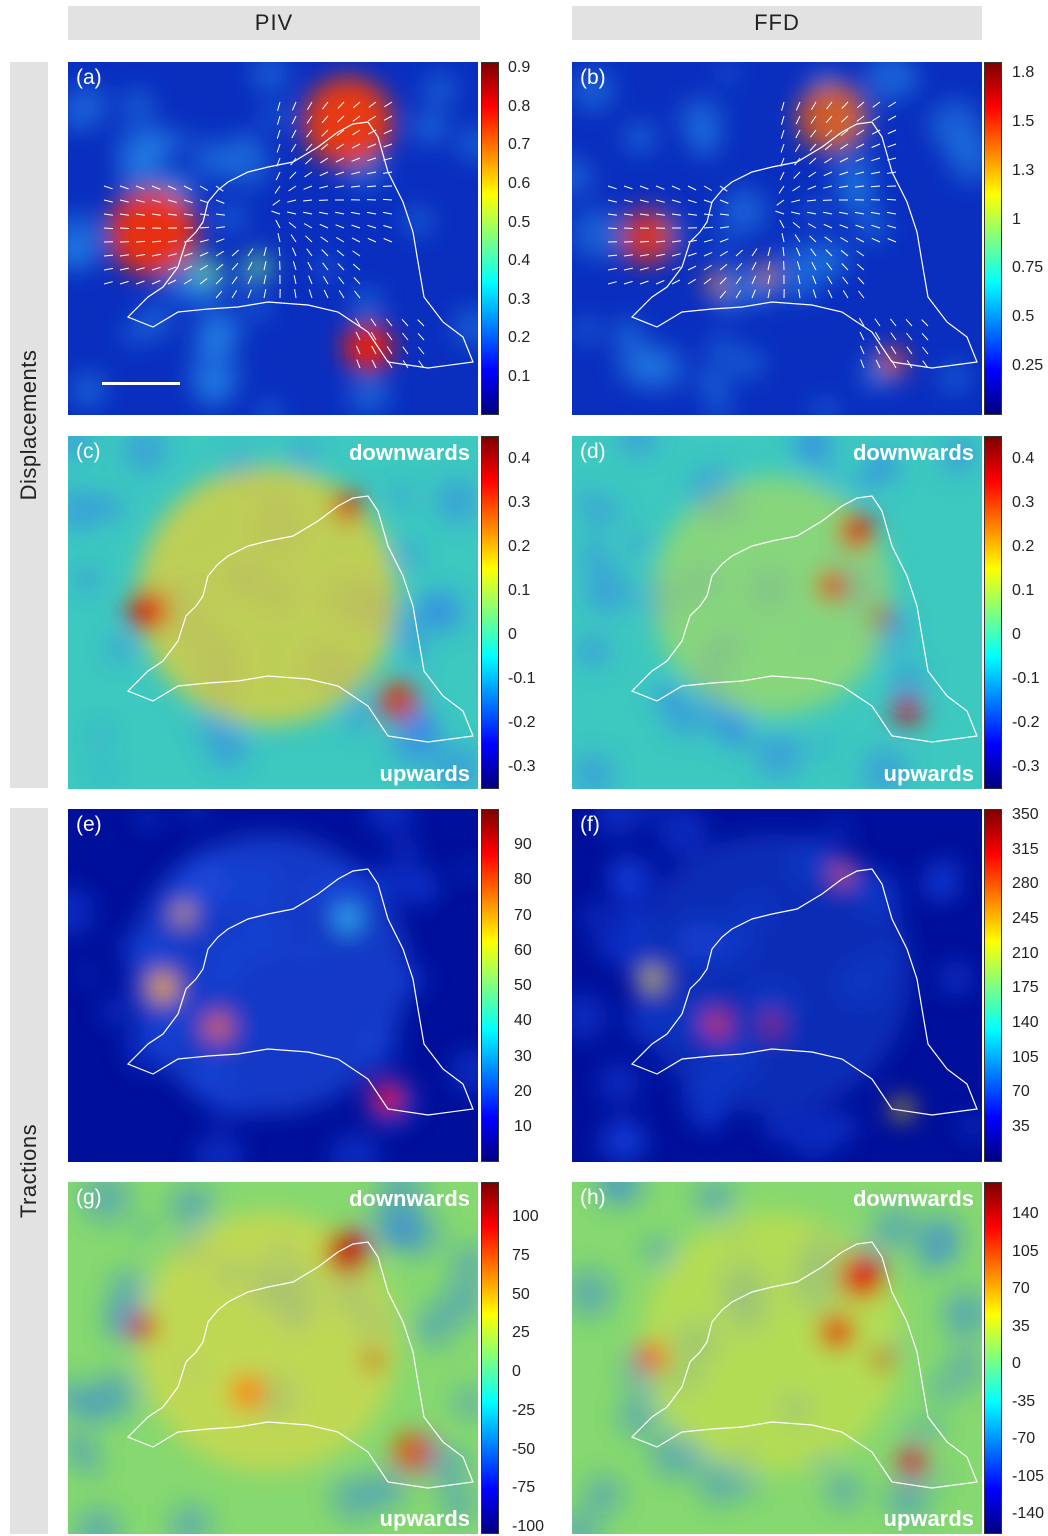  I want to click on heatmap-h, so click(777, 1358).